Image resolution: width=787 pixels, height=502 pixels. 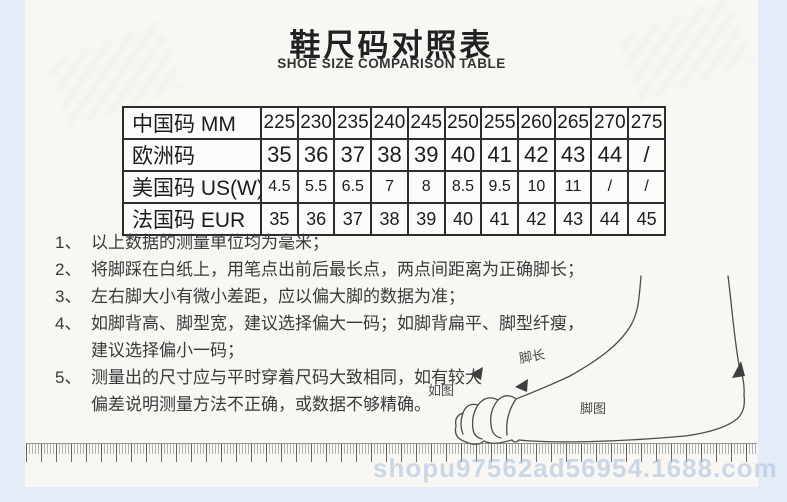 I want to click on size-cell: 6.5, so click(x=353, y=187).